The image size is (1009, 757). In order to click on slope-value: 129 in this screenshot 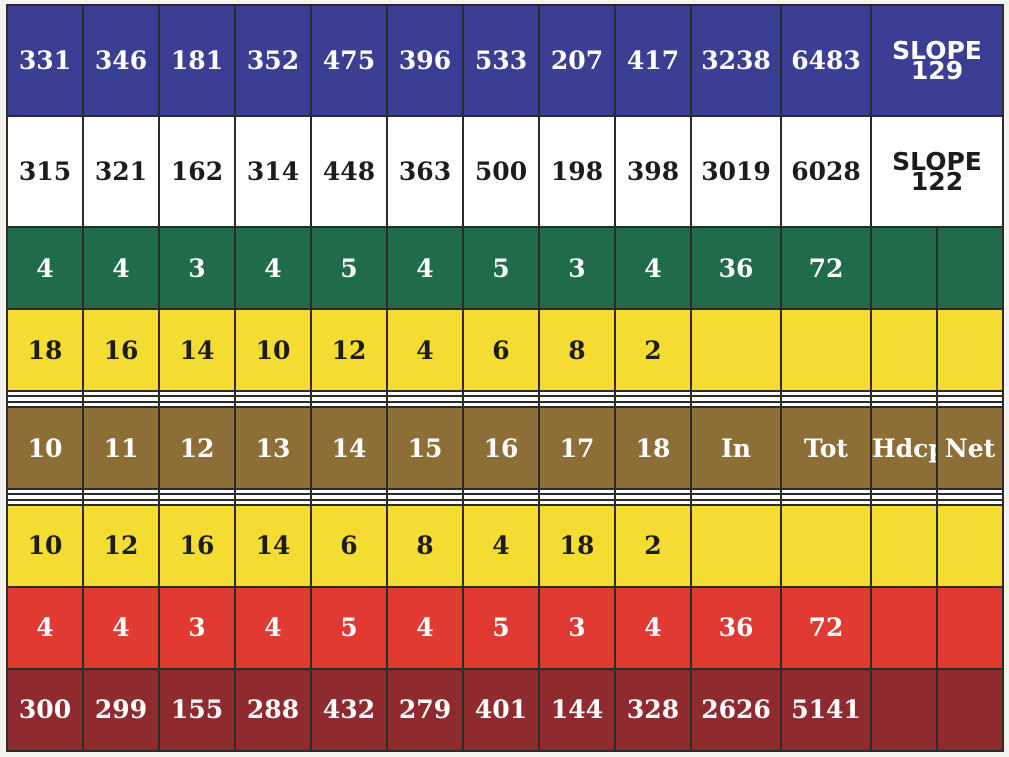, I will do `click(937, 70)`.